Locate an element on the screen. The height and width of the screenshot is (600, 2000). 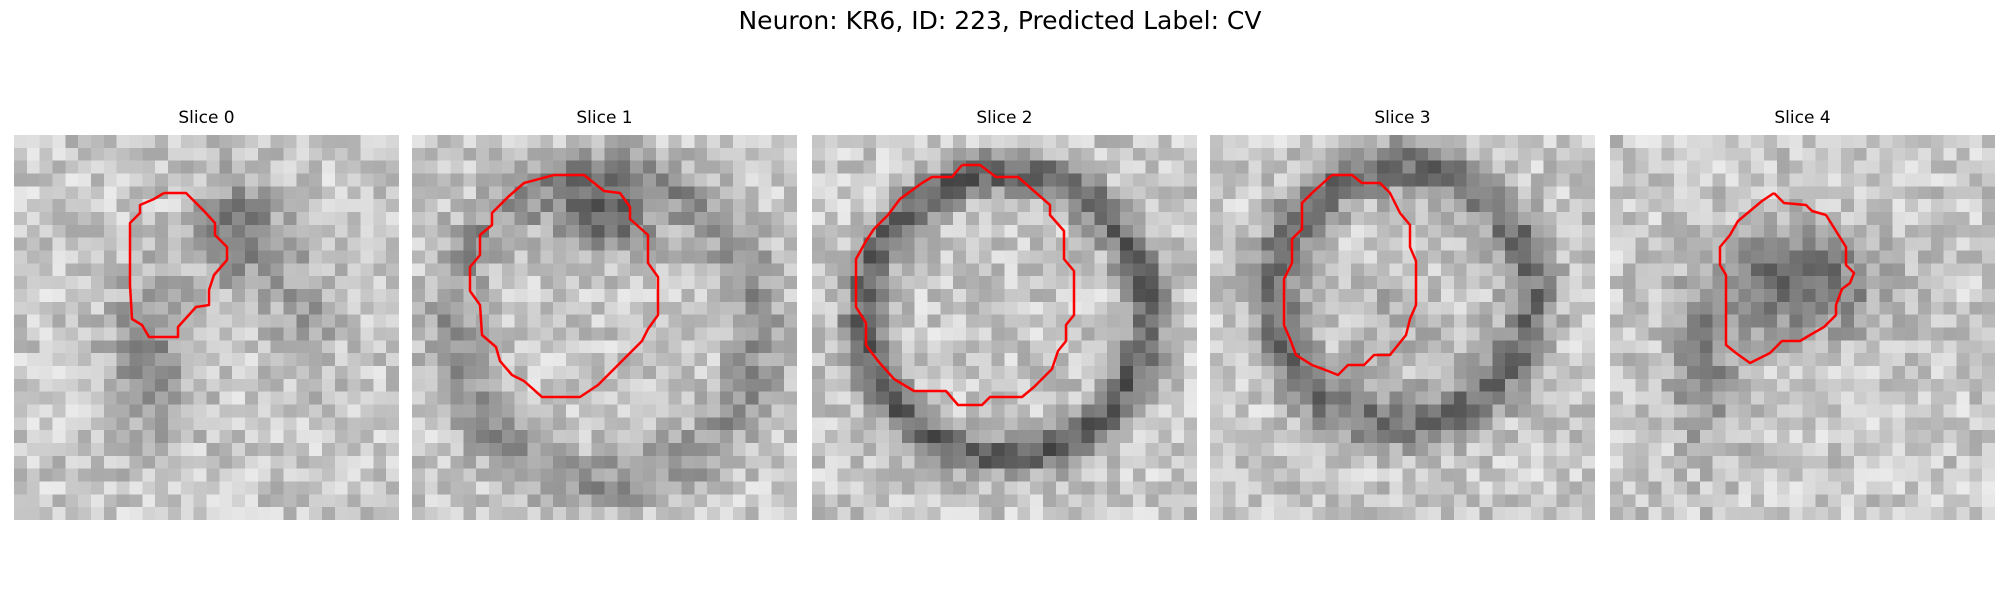
slice-panel-3: Slice 3 is located at coordinates (1402, 316).